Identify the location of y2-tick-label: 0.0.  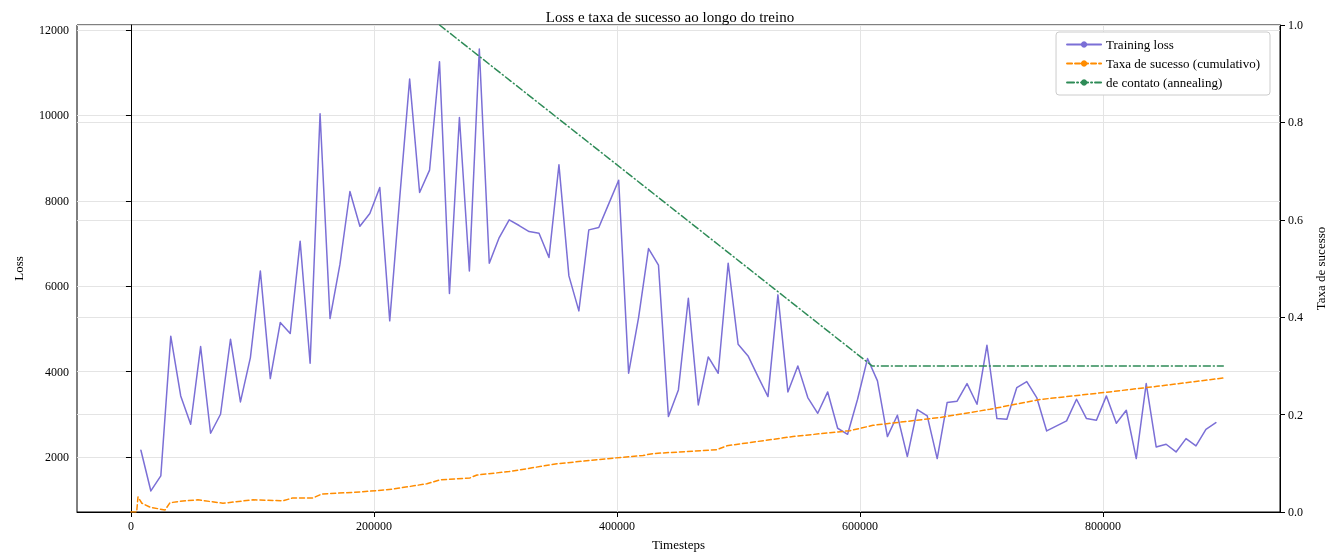
(1295, 512).